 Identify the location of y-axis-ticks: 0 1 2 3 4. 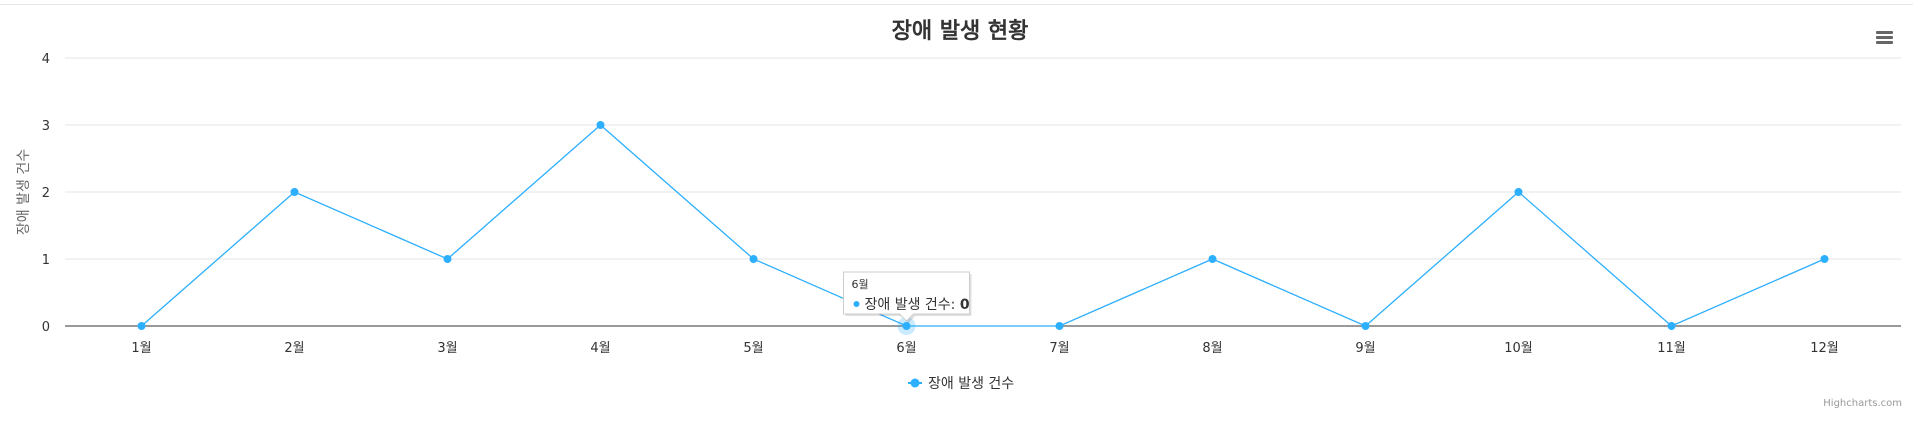
(46, 193).